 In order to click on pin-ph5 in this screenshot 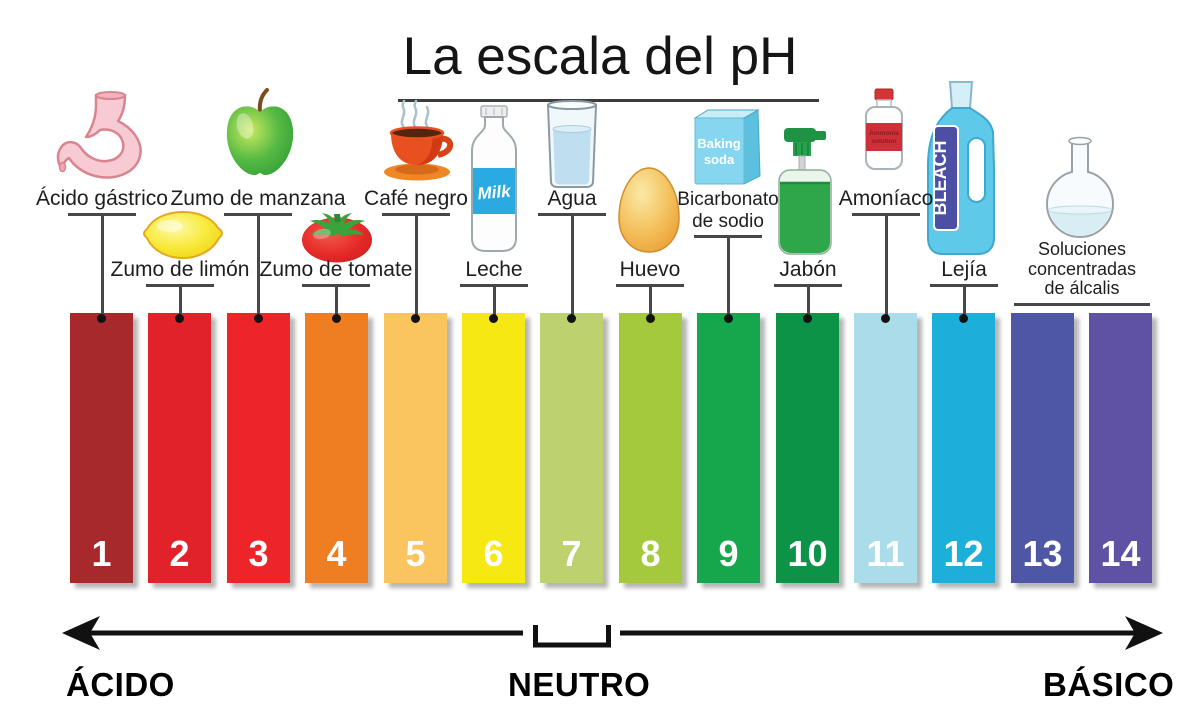, I will do `click(415, 318)`.